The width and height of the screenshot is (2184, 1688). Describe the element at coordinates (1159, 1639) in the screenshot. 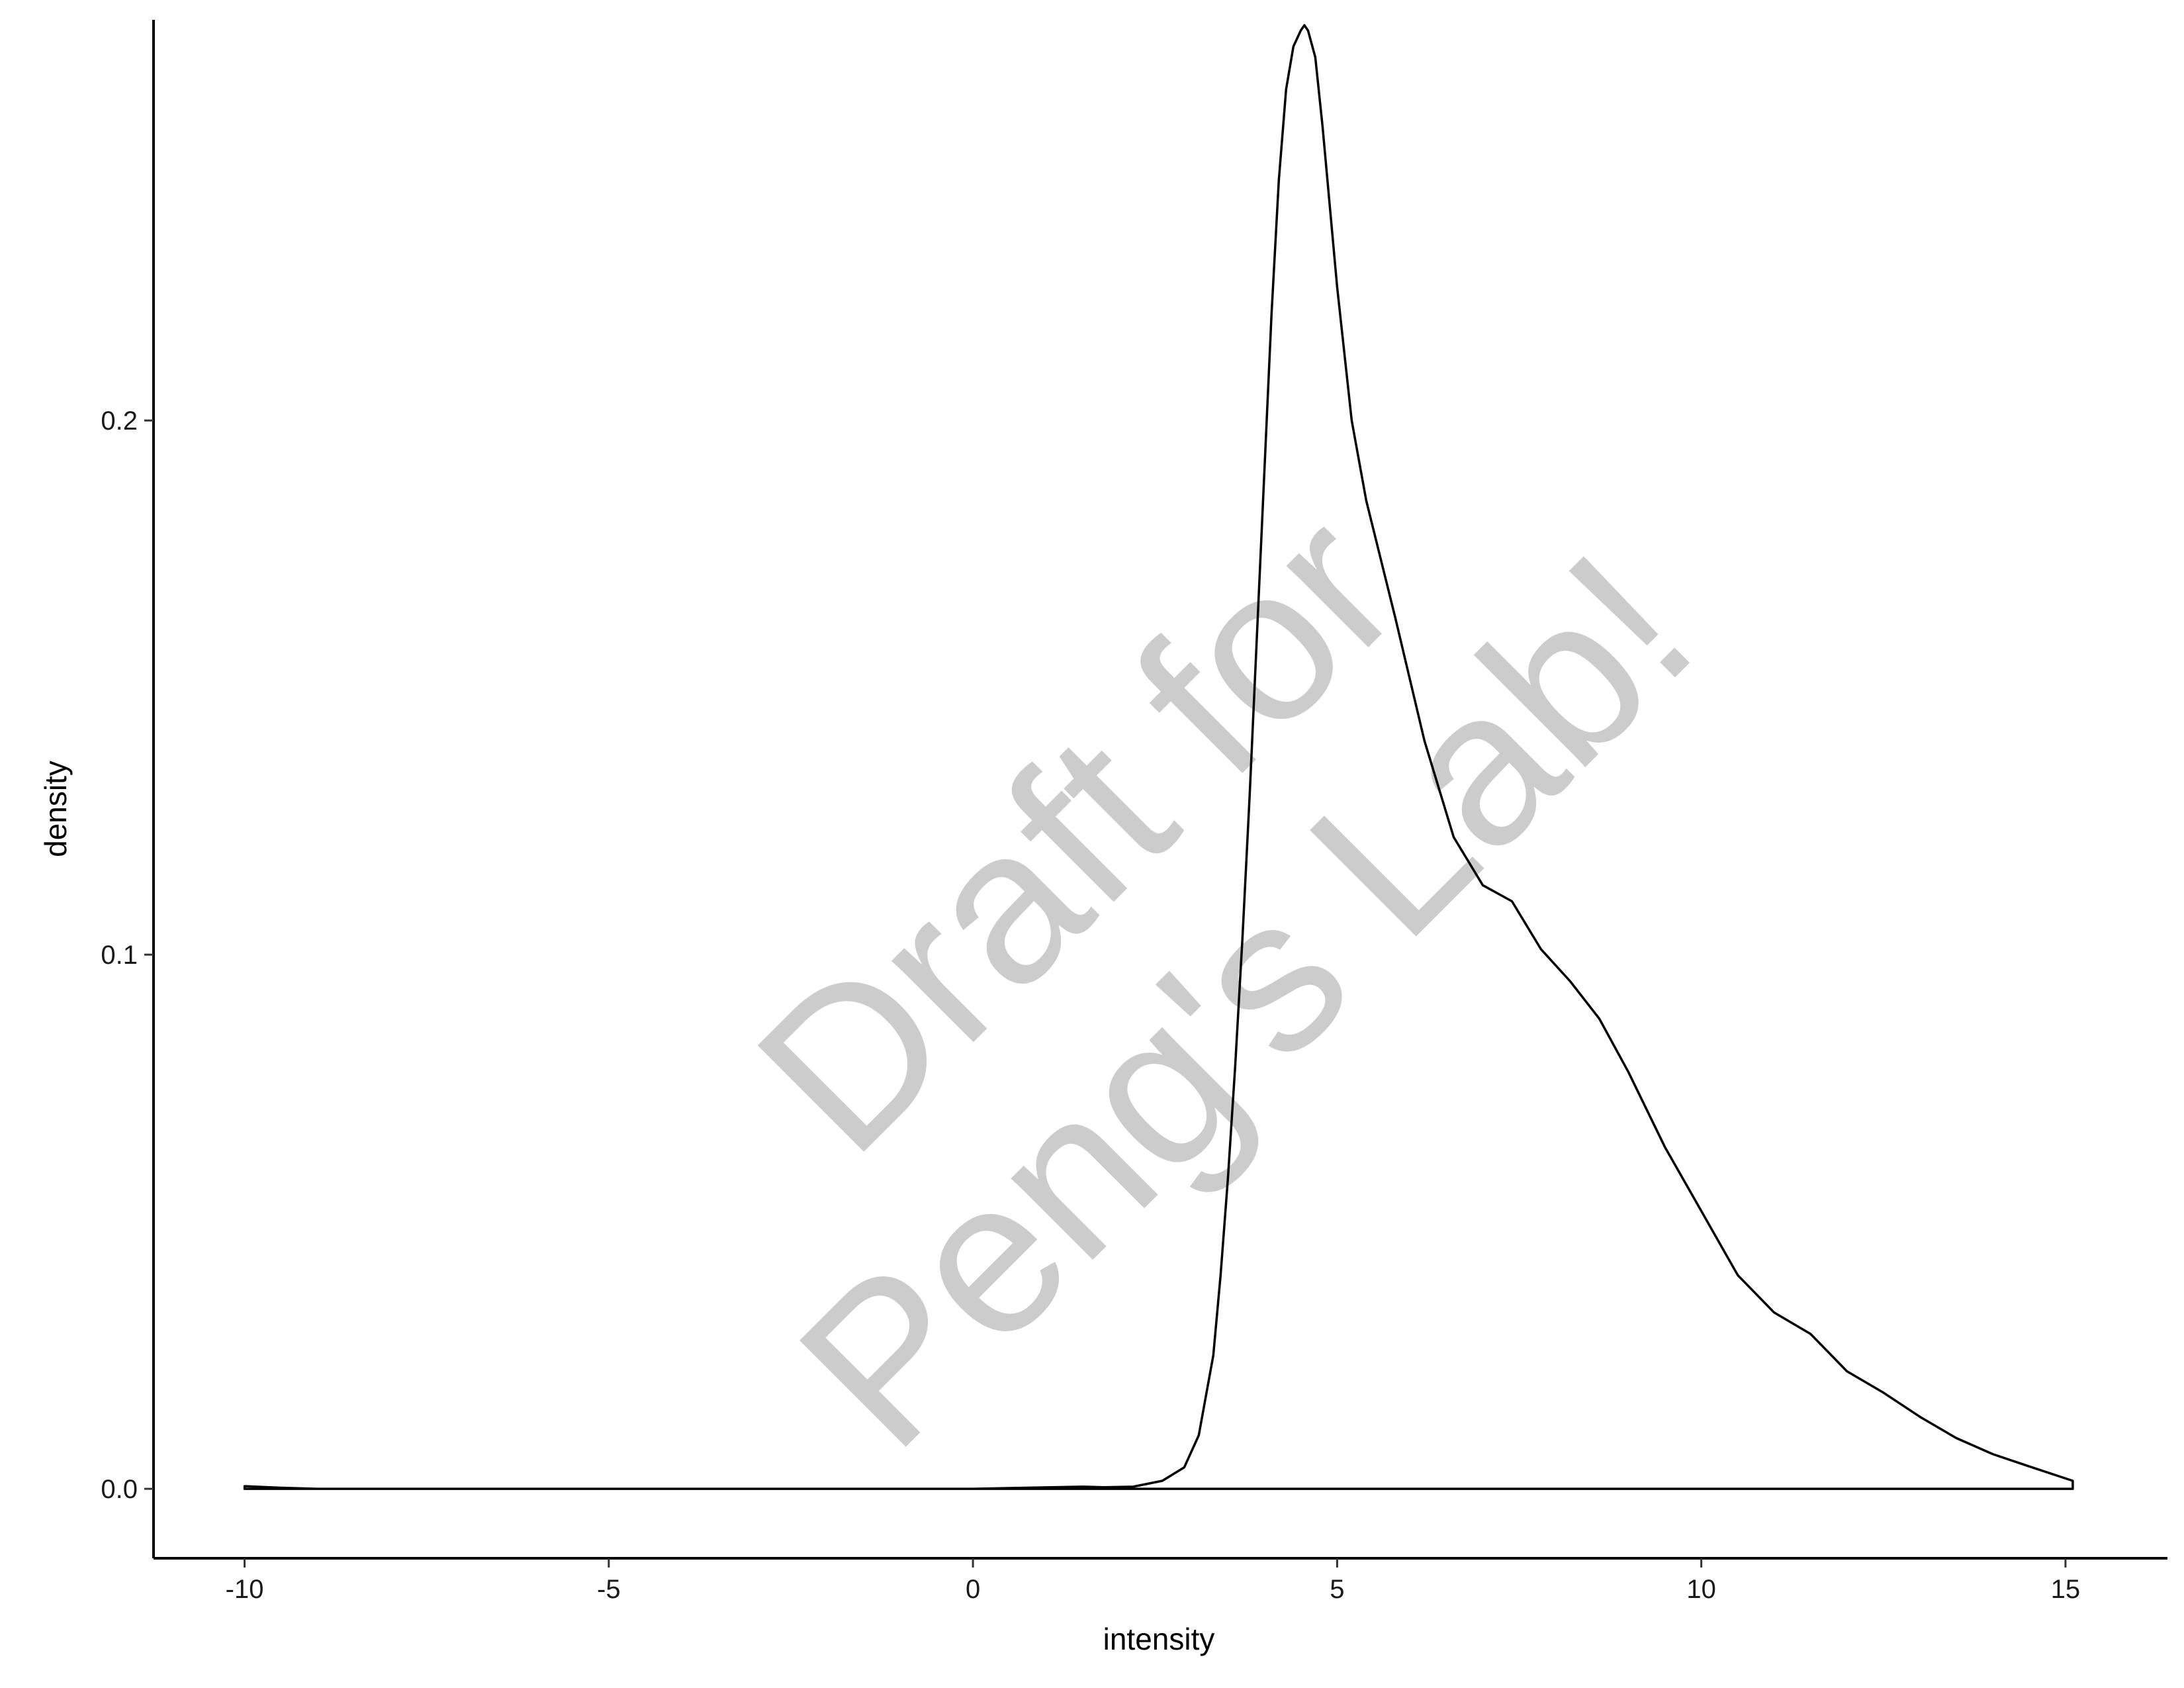

I see `x-axis-title: intensity` at that location.